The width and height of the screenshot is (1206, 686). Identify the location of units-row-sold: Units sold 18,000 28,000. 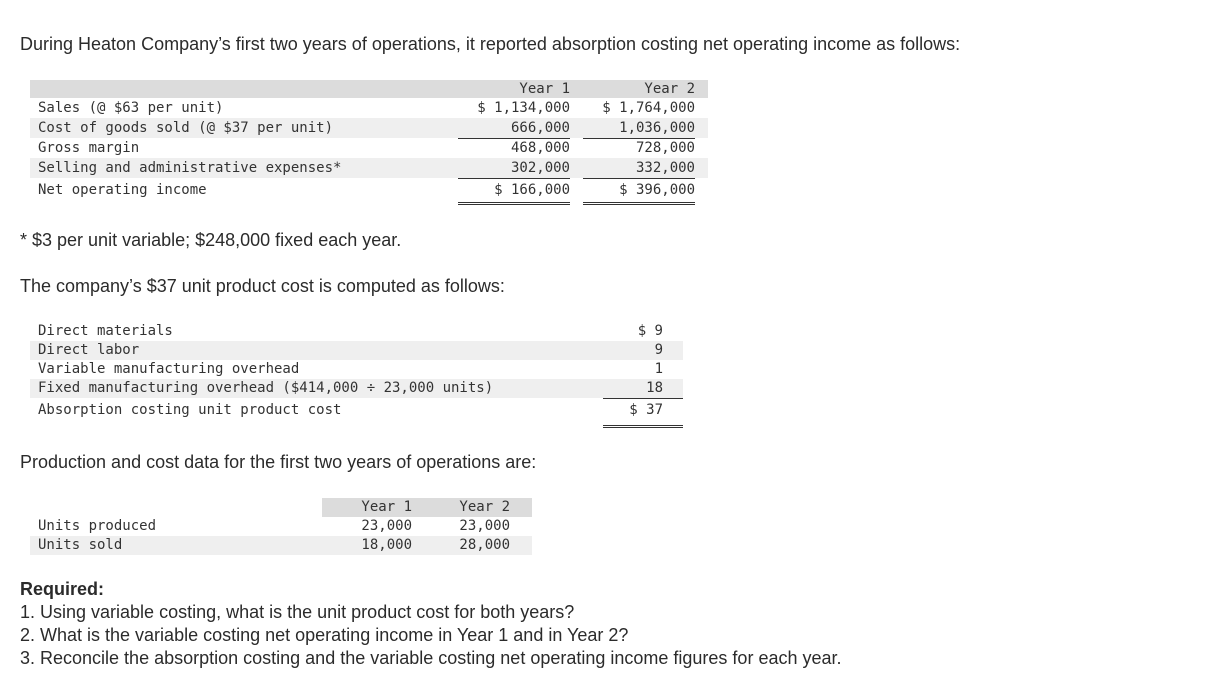
(281, 545).